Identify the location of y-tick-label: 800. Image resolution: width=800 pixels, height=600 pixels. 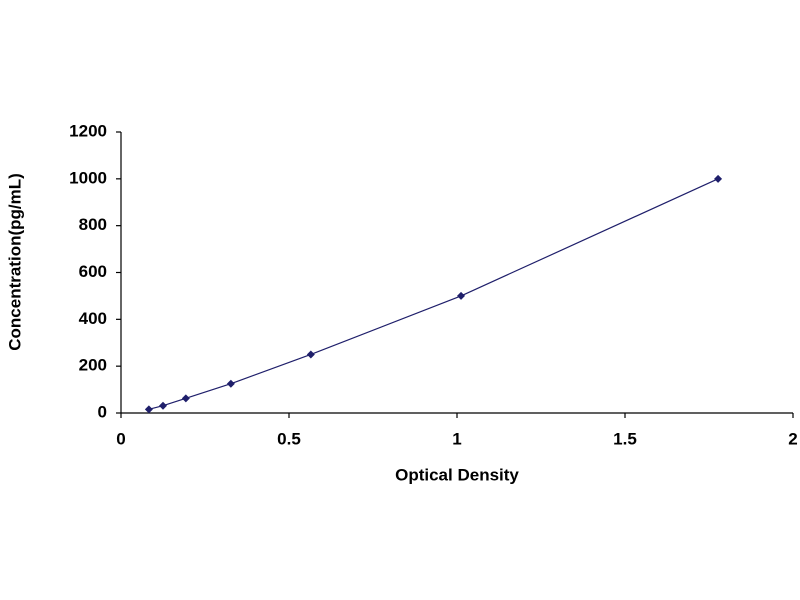
(93, 224).